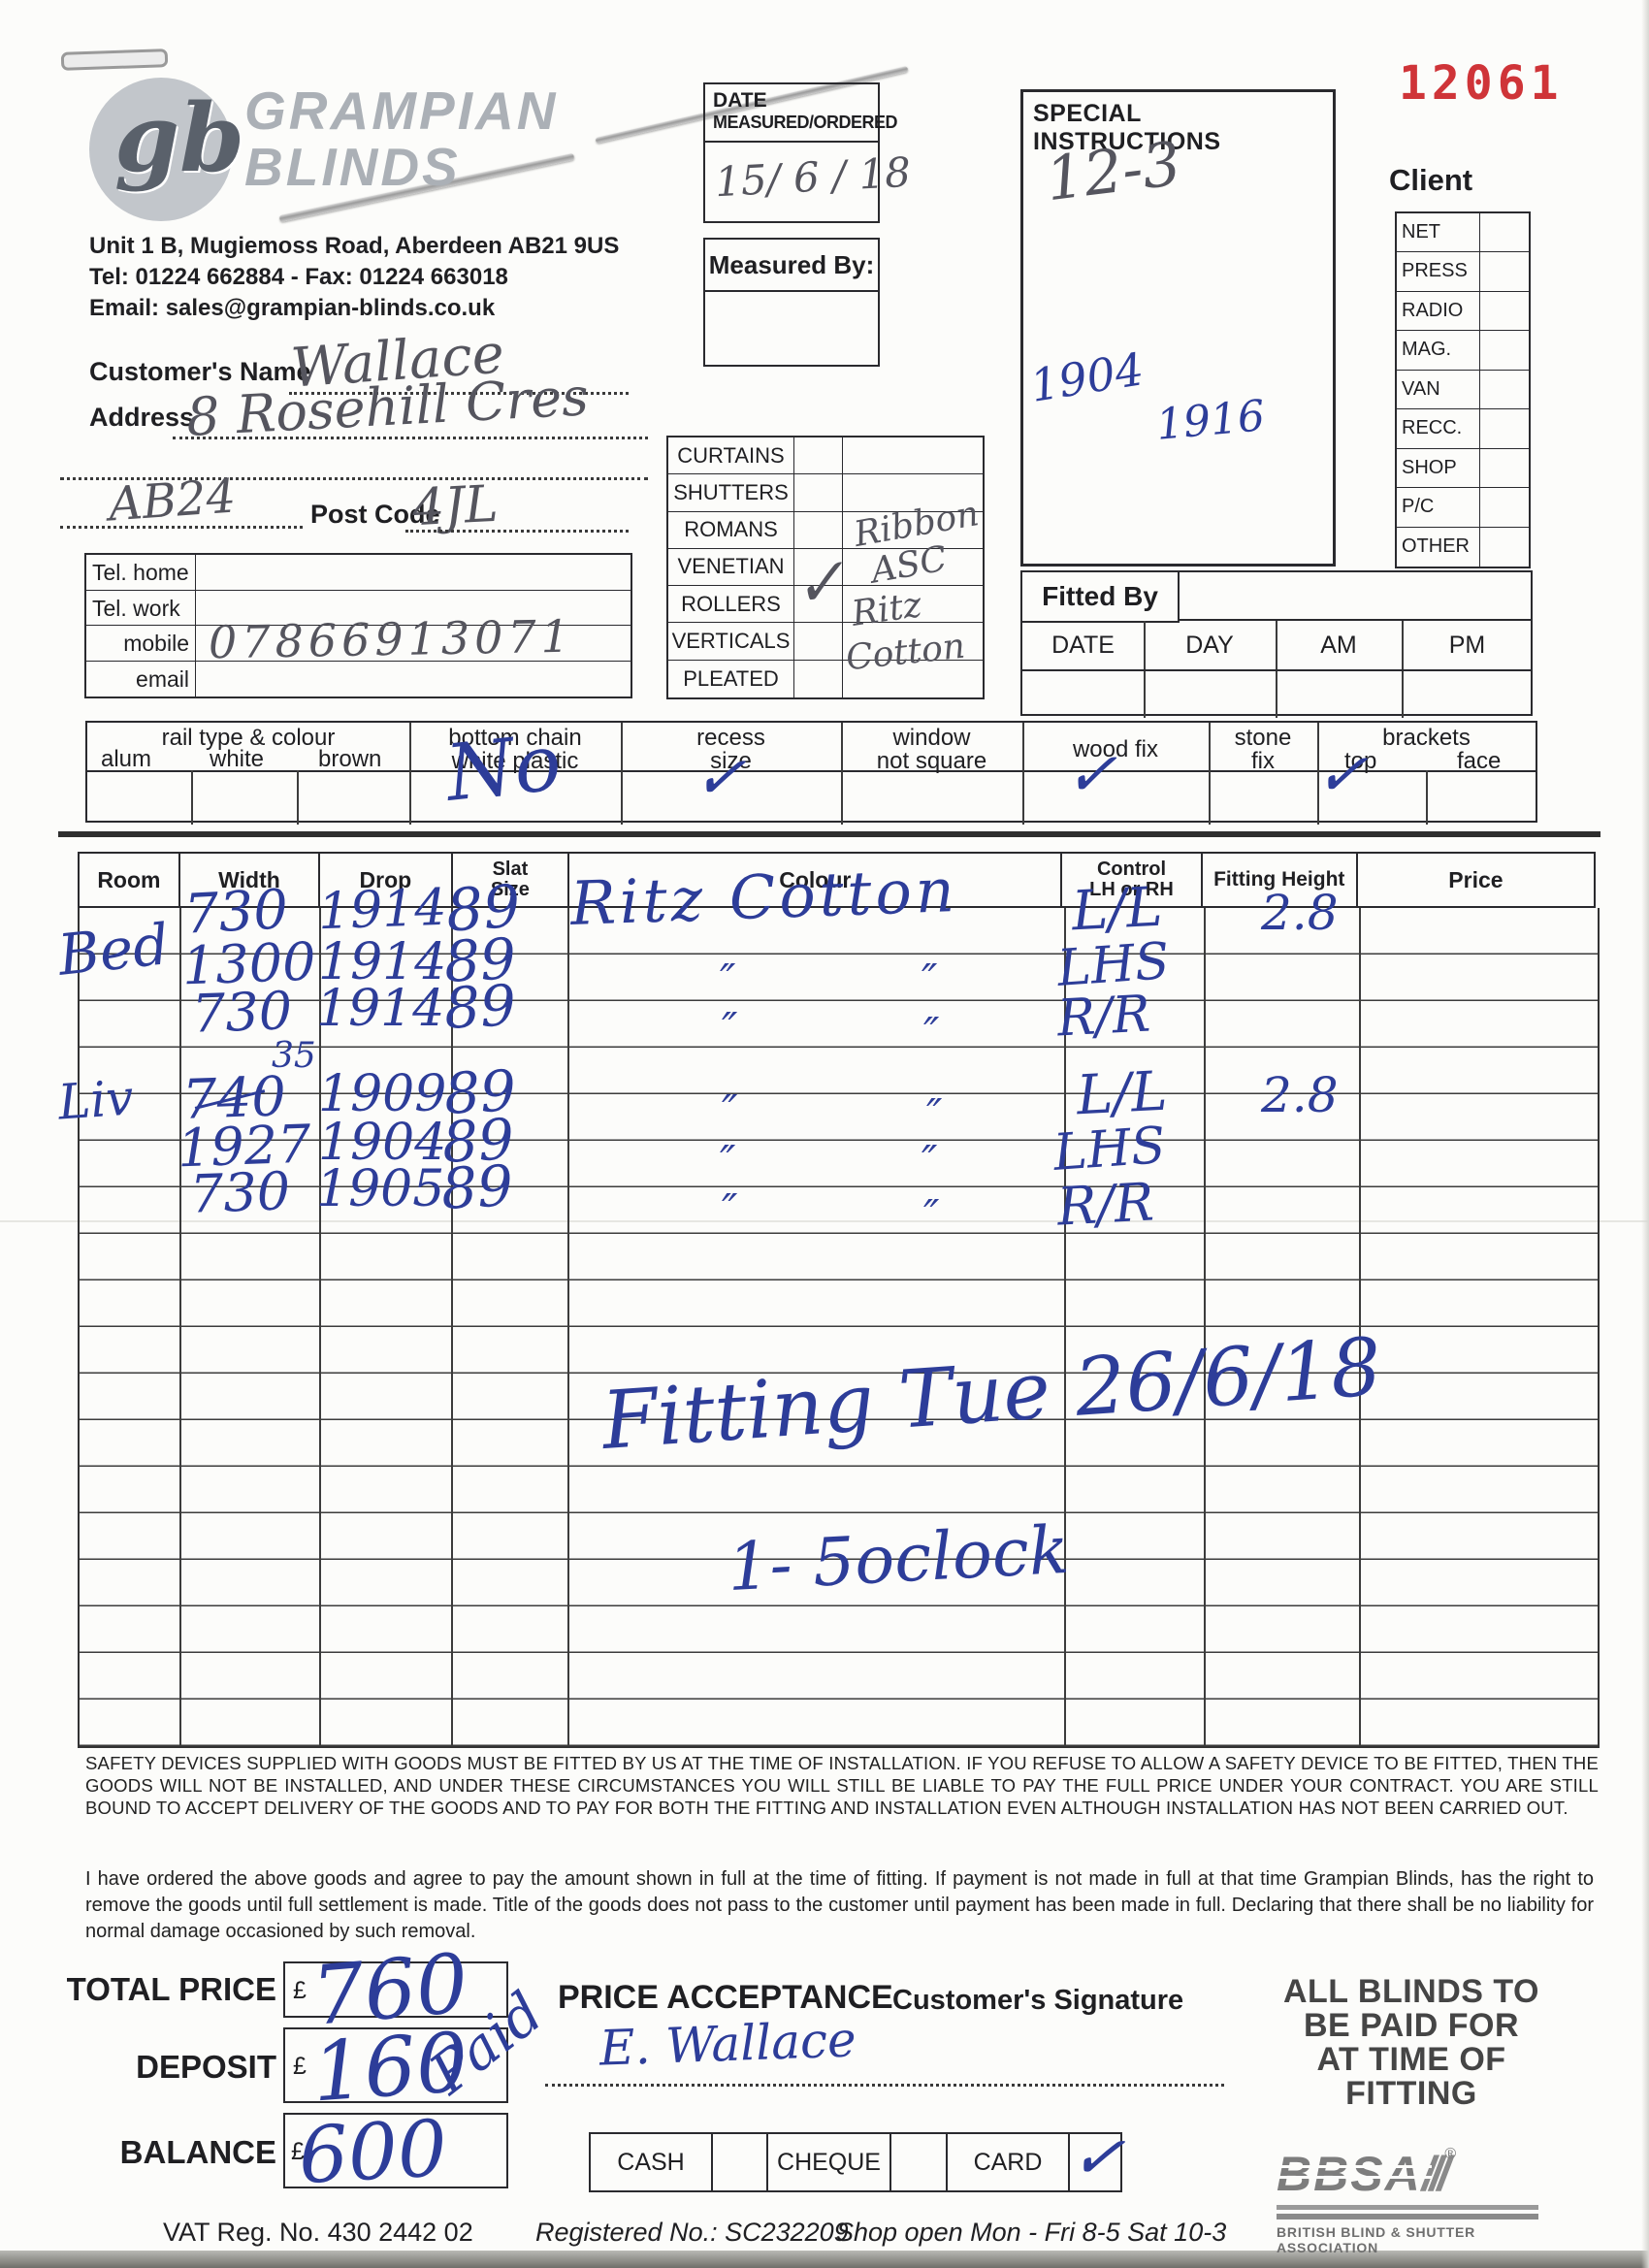  I want to click on row5-drop: 1904, so click(382, 1143).